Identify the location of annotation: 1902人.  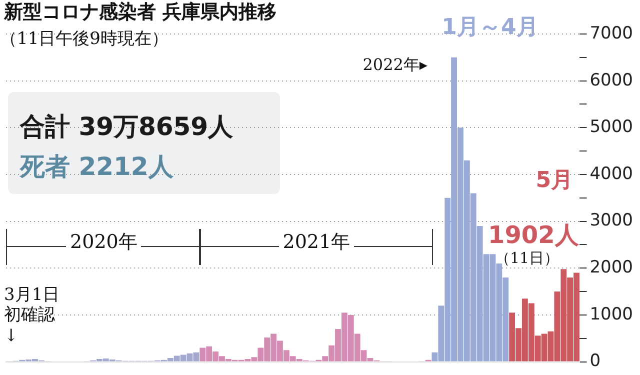
(533, 235).